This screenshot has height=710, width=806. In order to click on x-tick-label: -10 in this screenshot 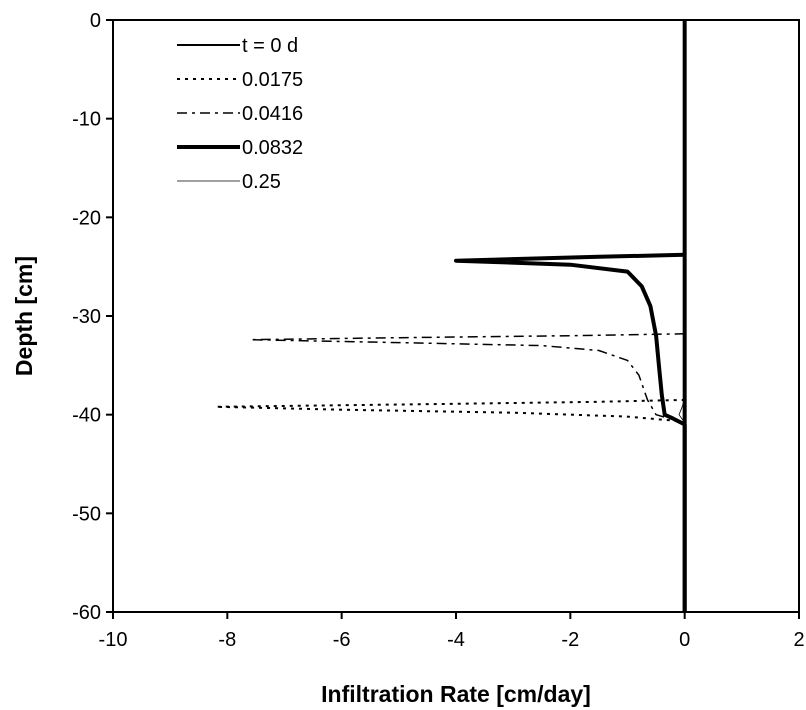, I will do `click(113, 640)`.